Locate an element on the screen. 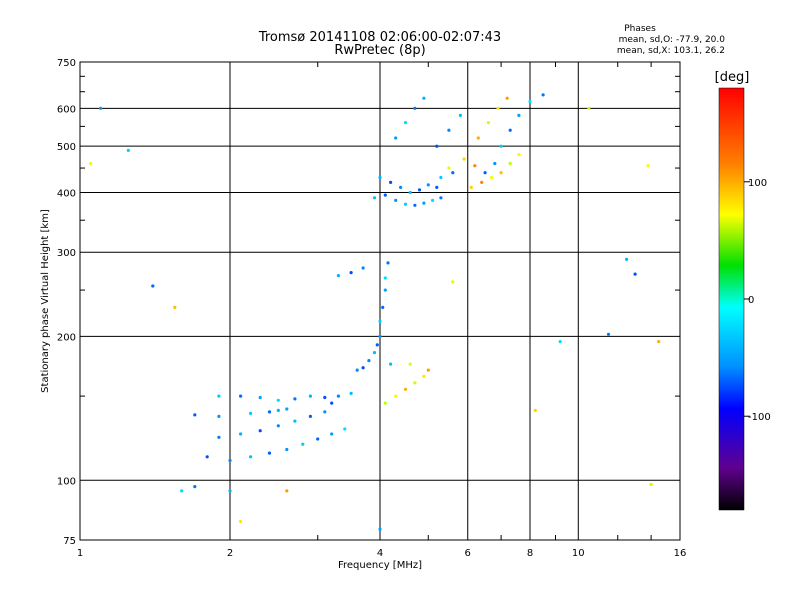 The width and height of the screenshot is (800, 600). y-tick-label: 750 is located at coordinates (66, 63).